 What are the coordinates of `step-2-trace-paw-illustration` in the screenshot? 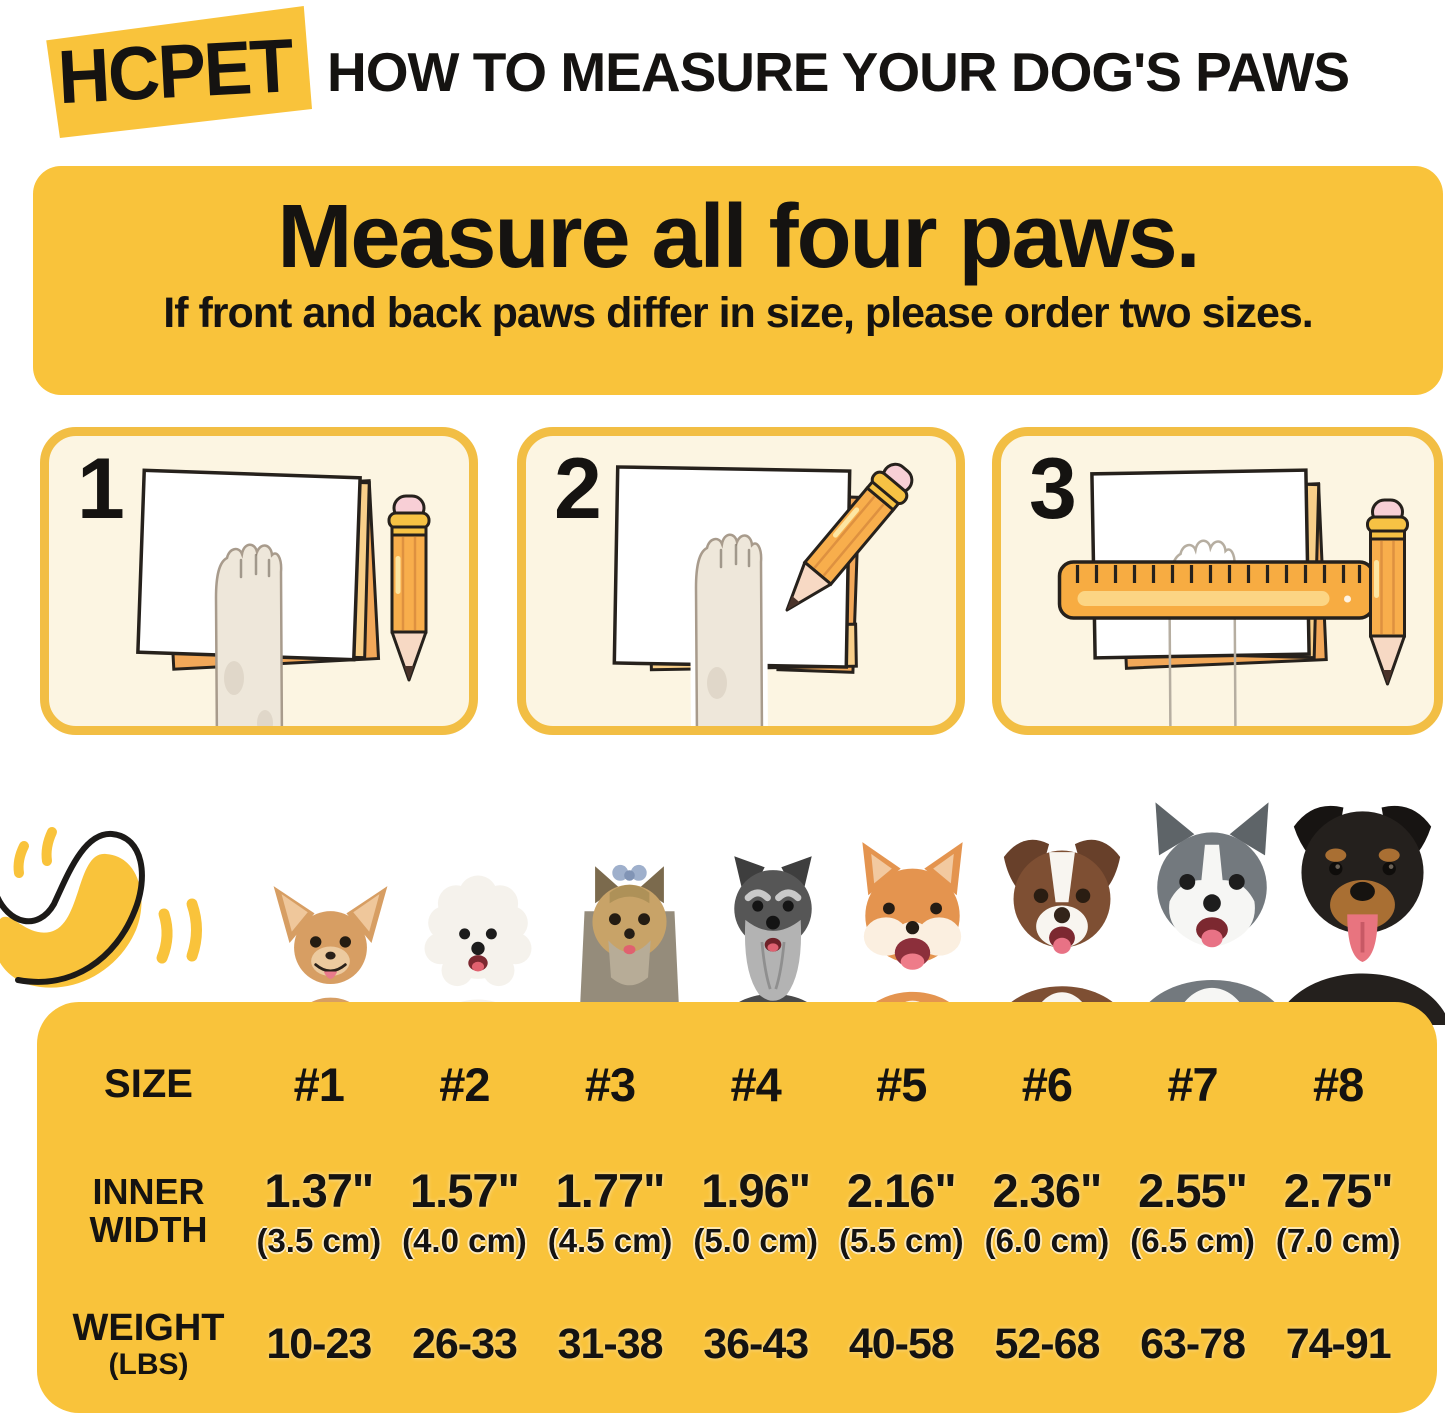 It's located at (741, 581).